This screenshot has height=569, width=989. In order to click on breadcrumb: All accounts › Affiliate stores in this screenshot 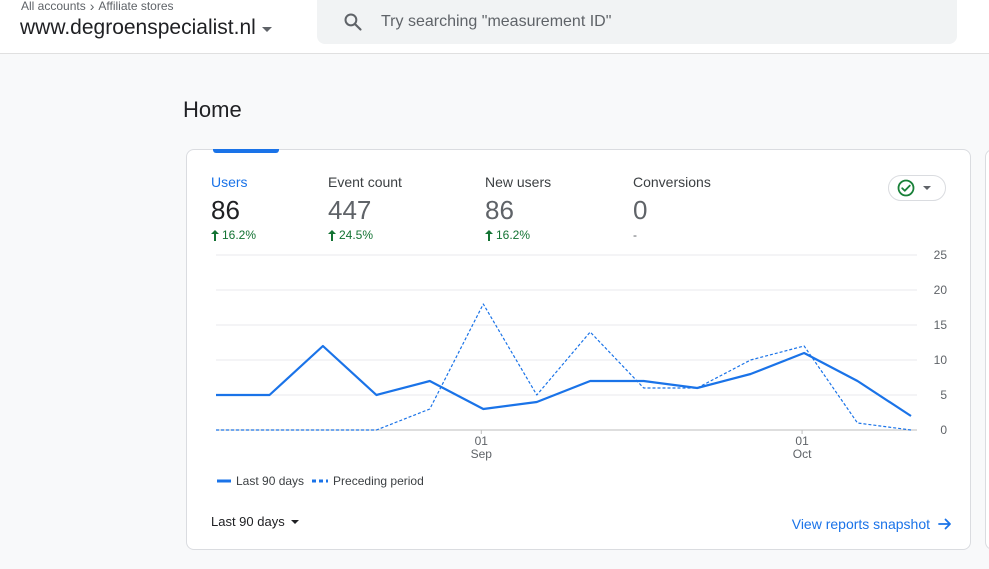, I will do `click(97, 6)`.